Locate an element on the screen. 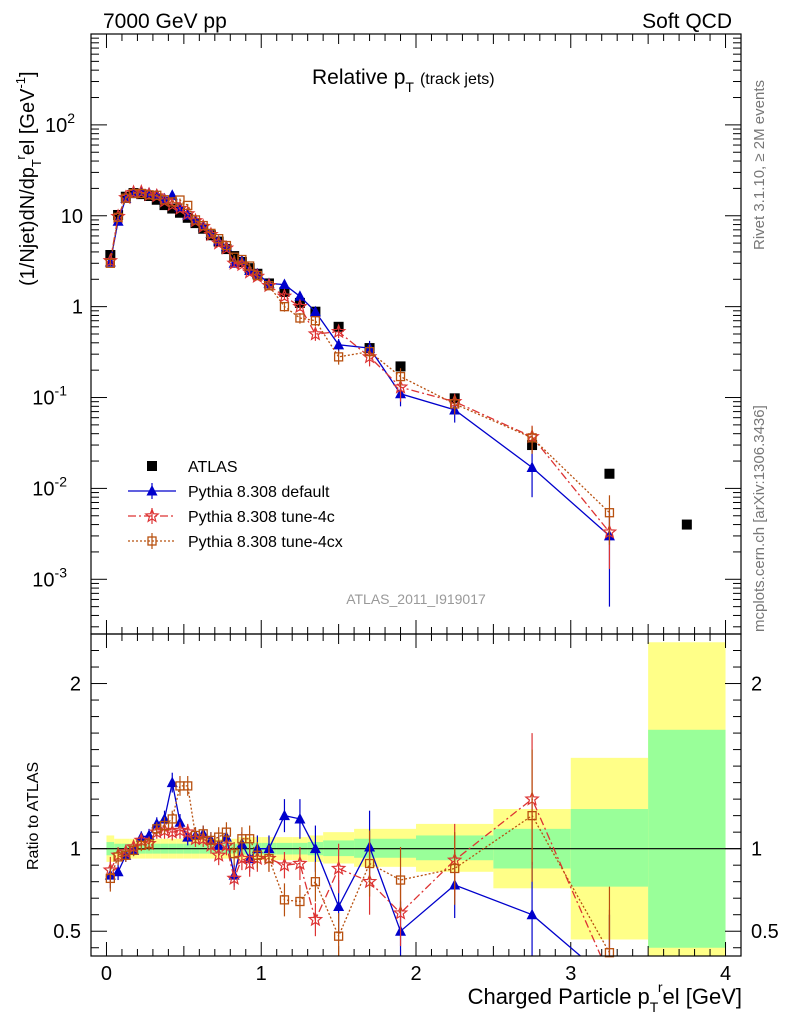  x-tick-label: 4 is located at coordinates (725, 974).